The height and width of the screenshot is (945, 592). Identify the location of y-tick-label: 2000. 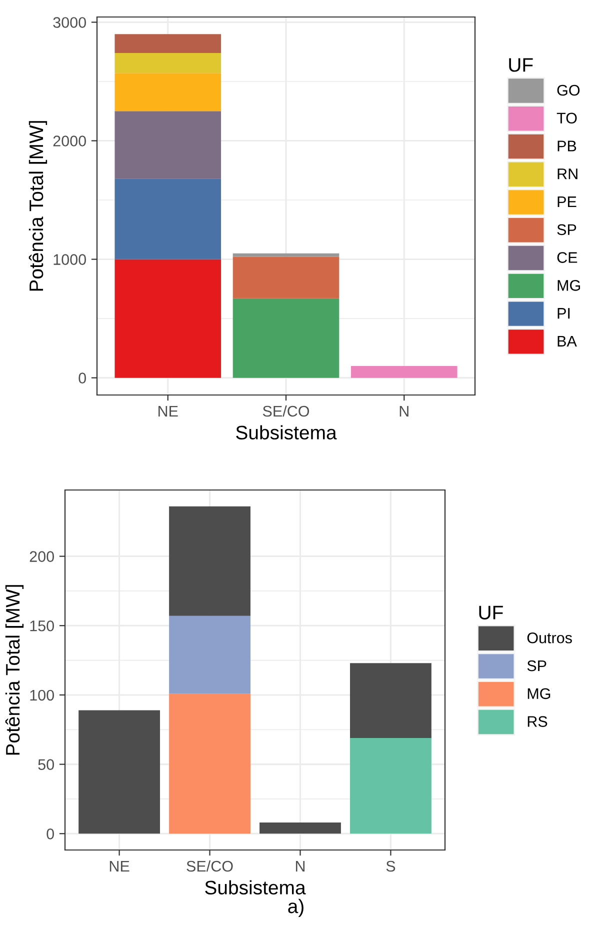
(69, 141).